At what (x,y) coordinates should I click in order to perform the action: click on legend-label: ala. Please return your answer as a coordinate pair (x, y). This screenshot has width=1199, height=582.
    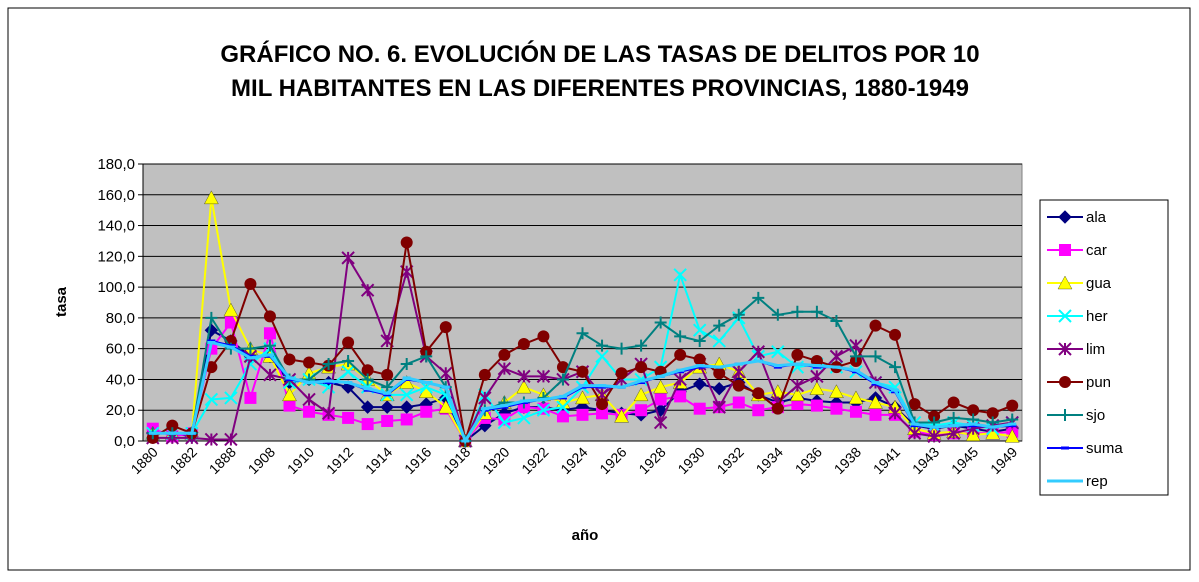
    Looking at the image, I should click on (1096, 217).